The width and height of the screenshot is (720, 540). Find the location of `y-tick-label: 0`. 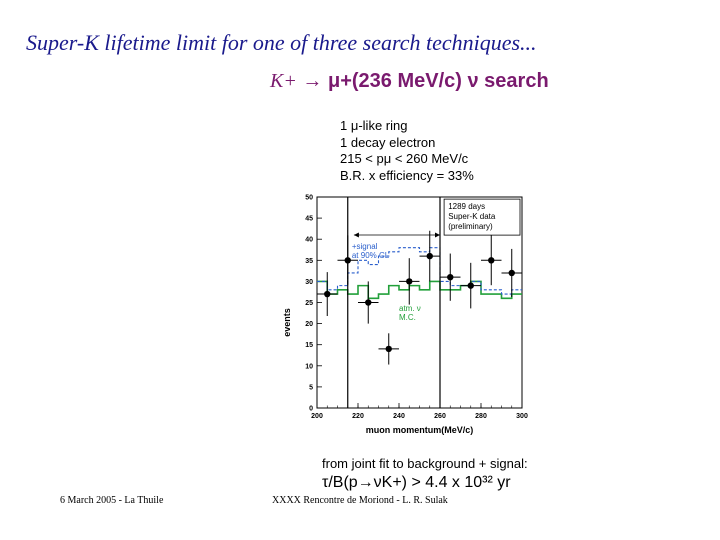

y-tick-label: 0 is located at coordinates (311, 409).